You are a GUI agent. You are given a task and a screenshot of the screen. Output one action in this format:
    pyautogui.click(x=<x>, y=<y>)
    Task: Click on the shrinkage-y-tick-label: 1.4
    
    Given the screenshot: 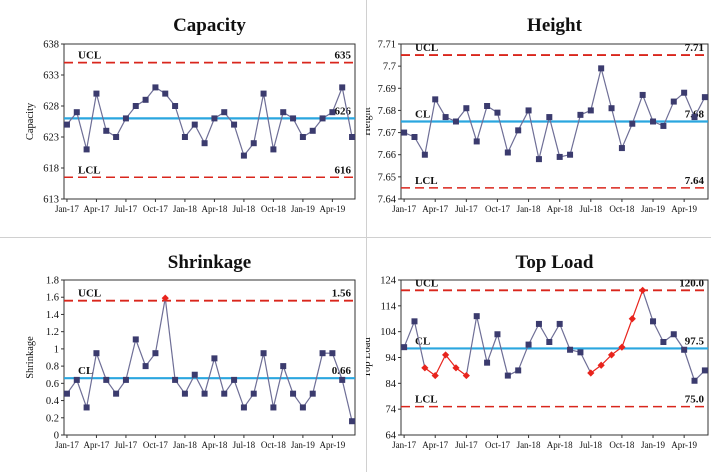 What is the action you would take?
    pyautogui.click(x=53, y=315)
    